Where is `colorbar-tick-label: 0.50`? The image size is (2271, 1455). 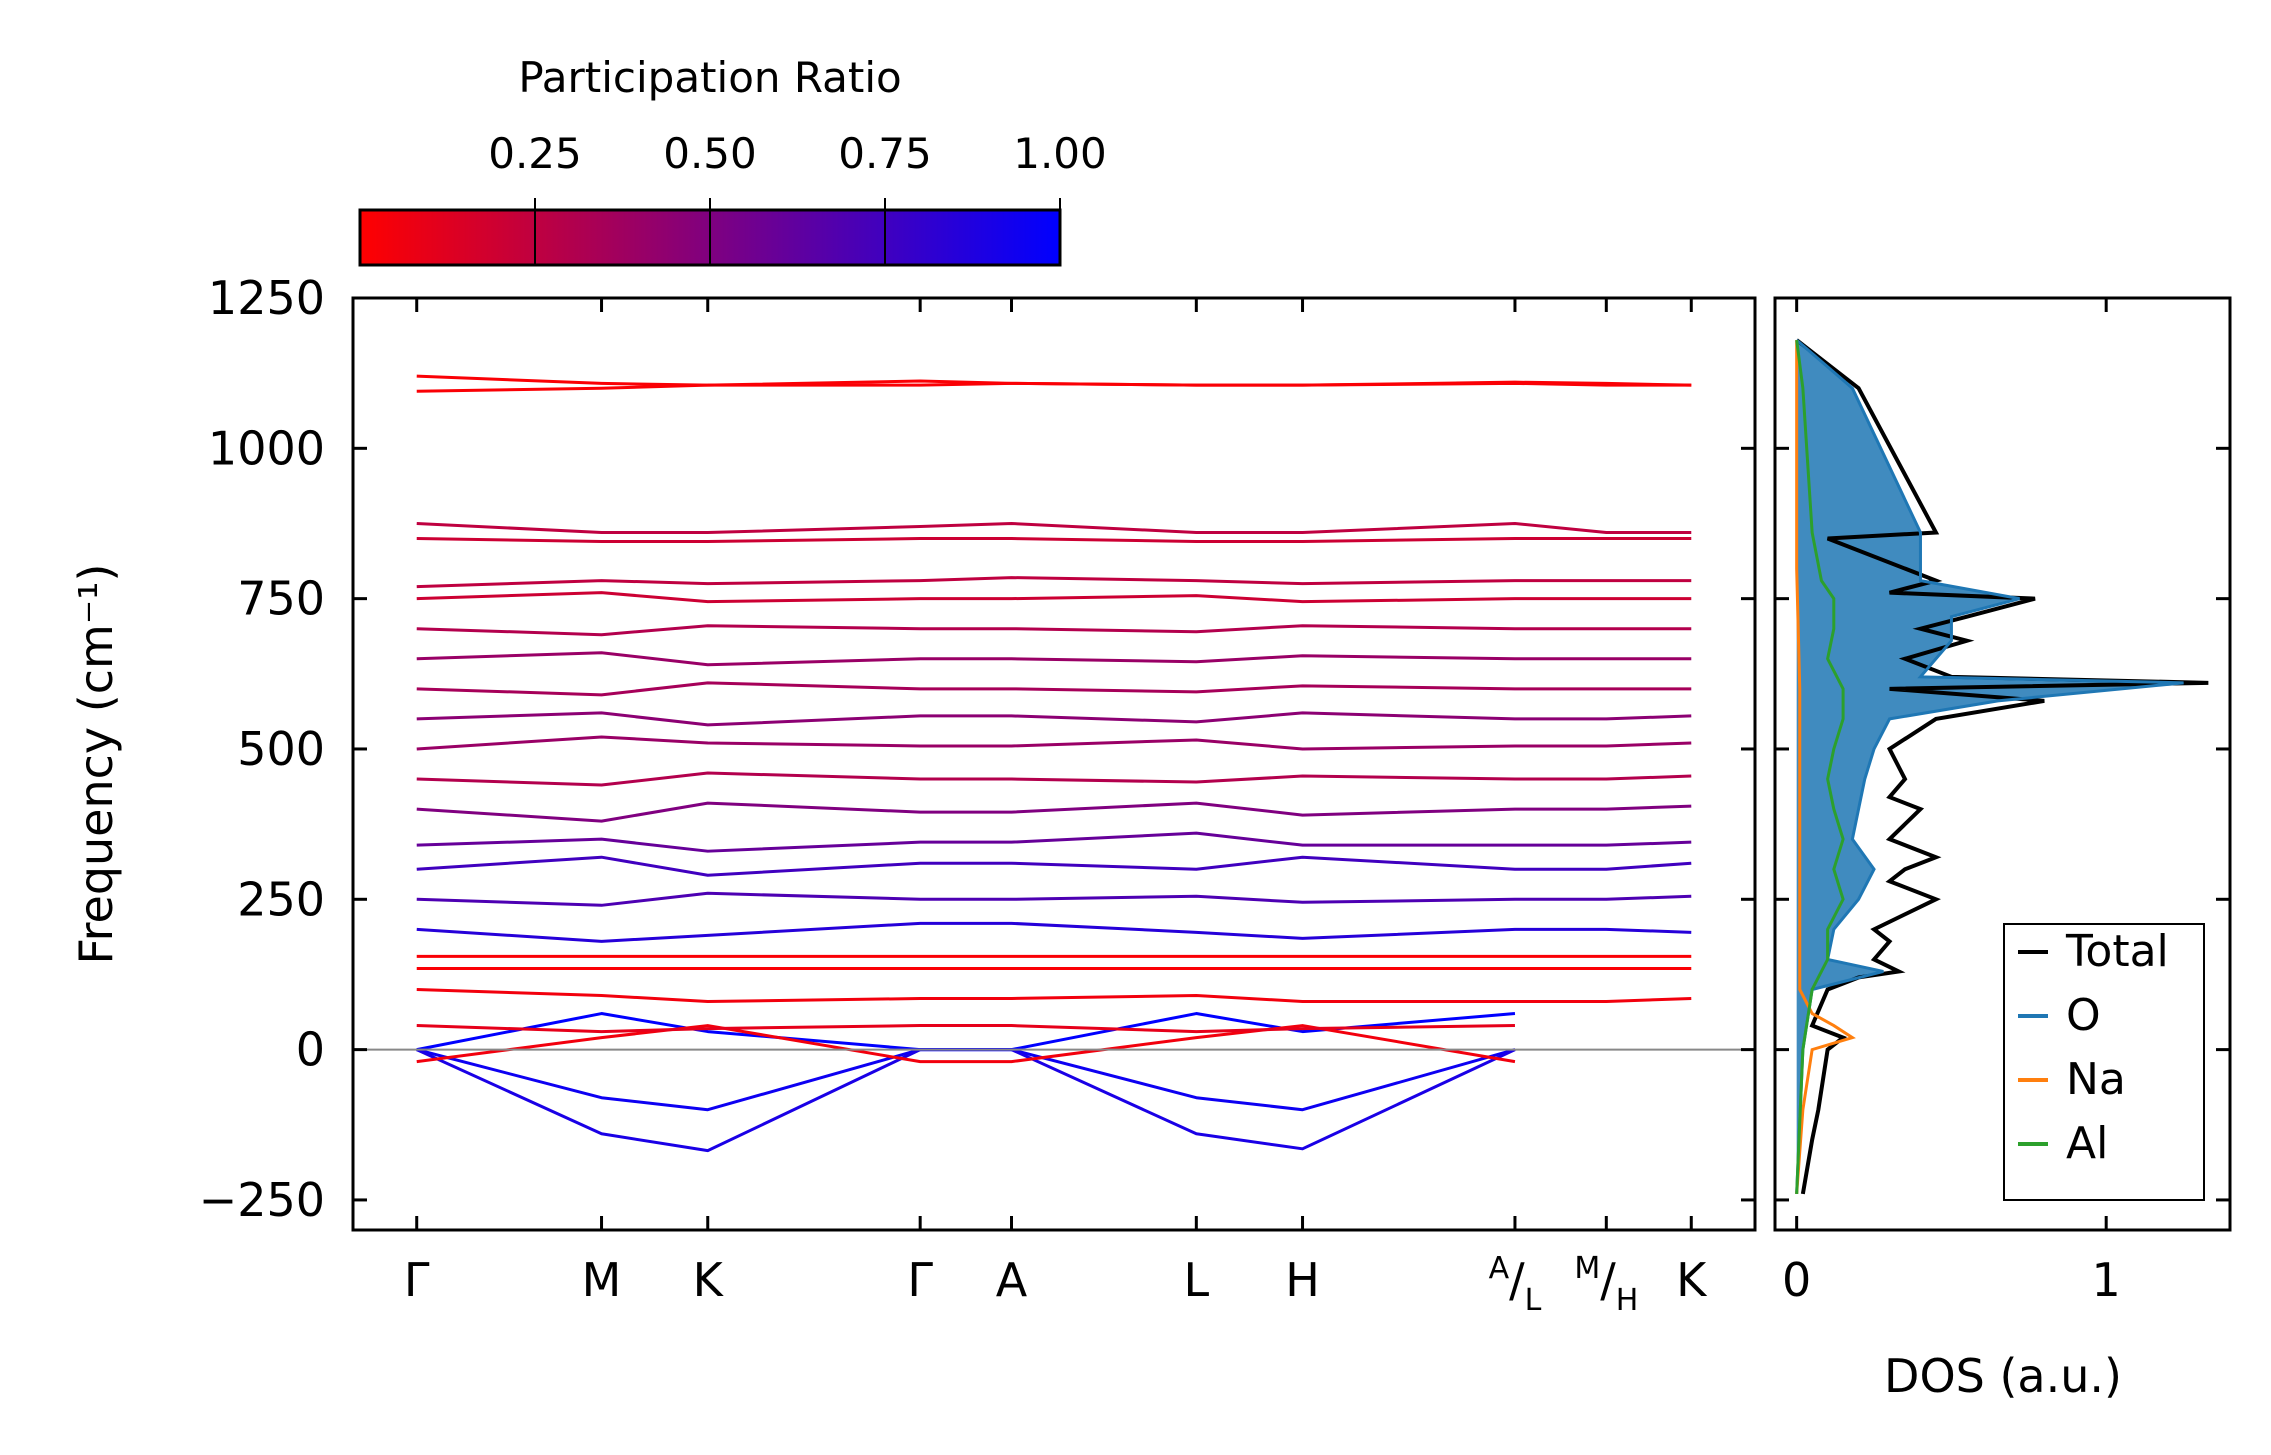
colorbar-tick-label: 0.50 is located at coordinates (710, 153).